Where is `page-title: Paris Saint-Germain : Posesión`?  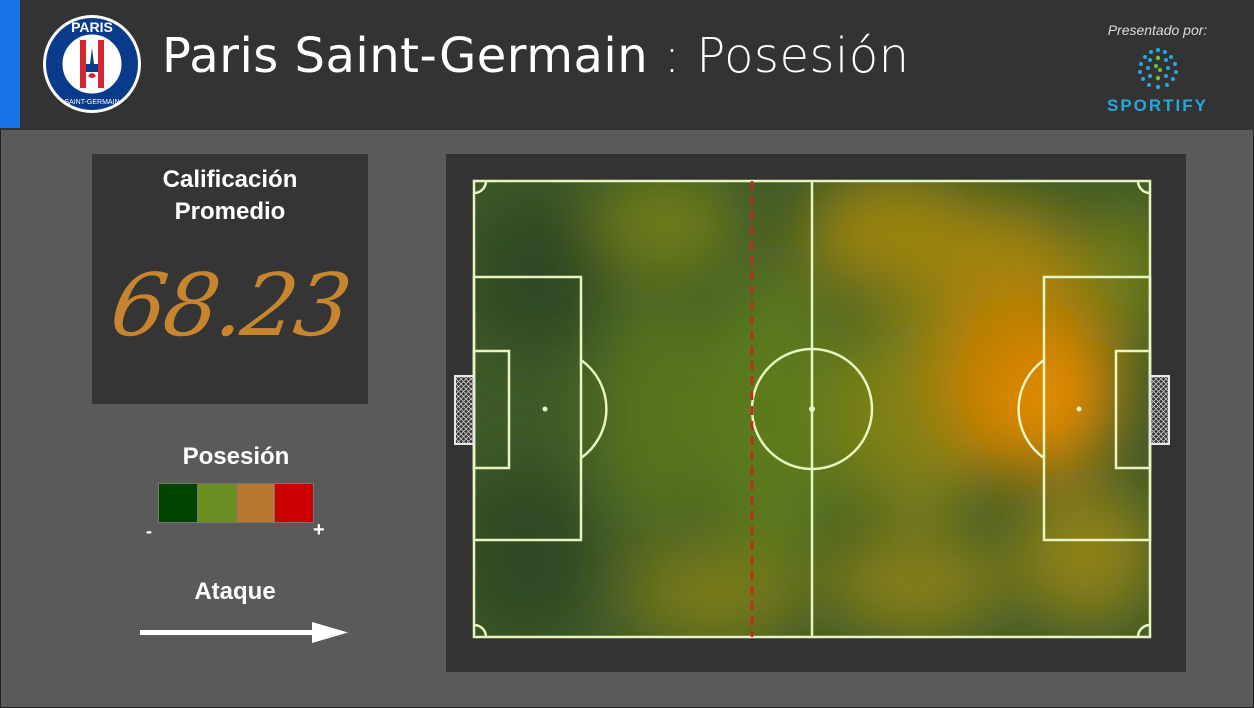 page-title: Paris Saint-Germain : Posesión is located at coordinates (536, 56).